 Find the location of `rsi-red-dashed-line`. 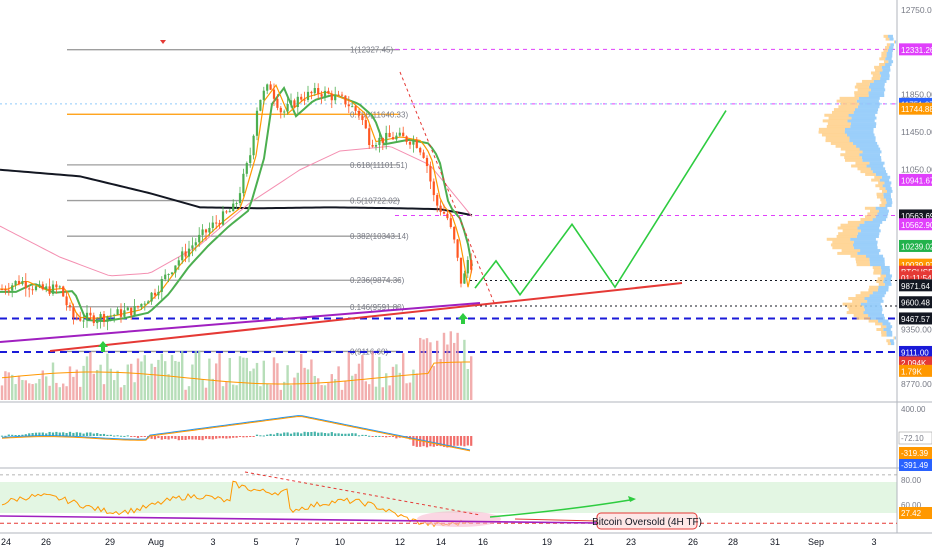

rsi-red-dashed-line is located at coordinates (362, 493).